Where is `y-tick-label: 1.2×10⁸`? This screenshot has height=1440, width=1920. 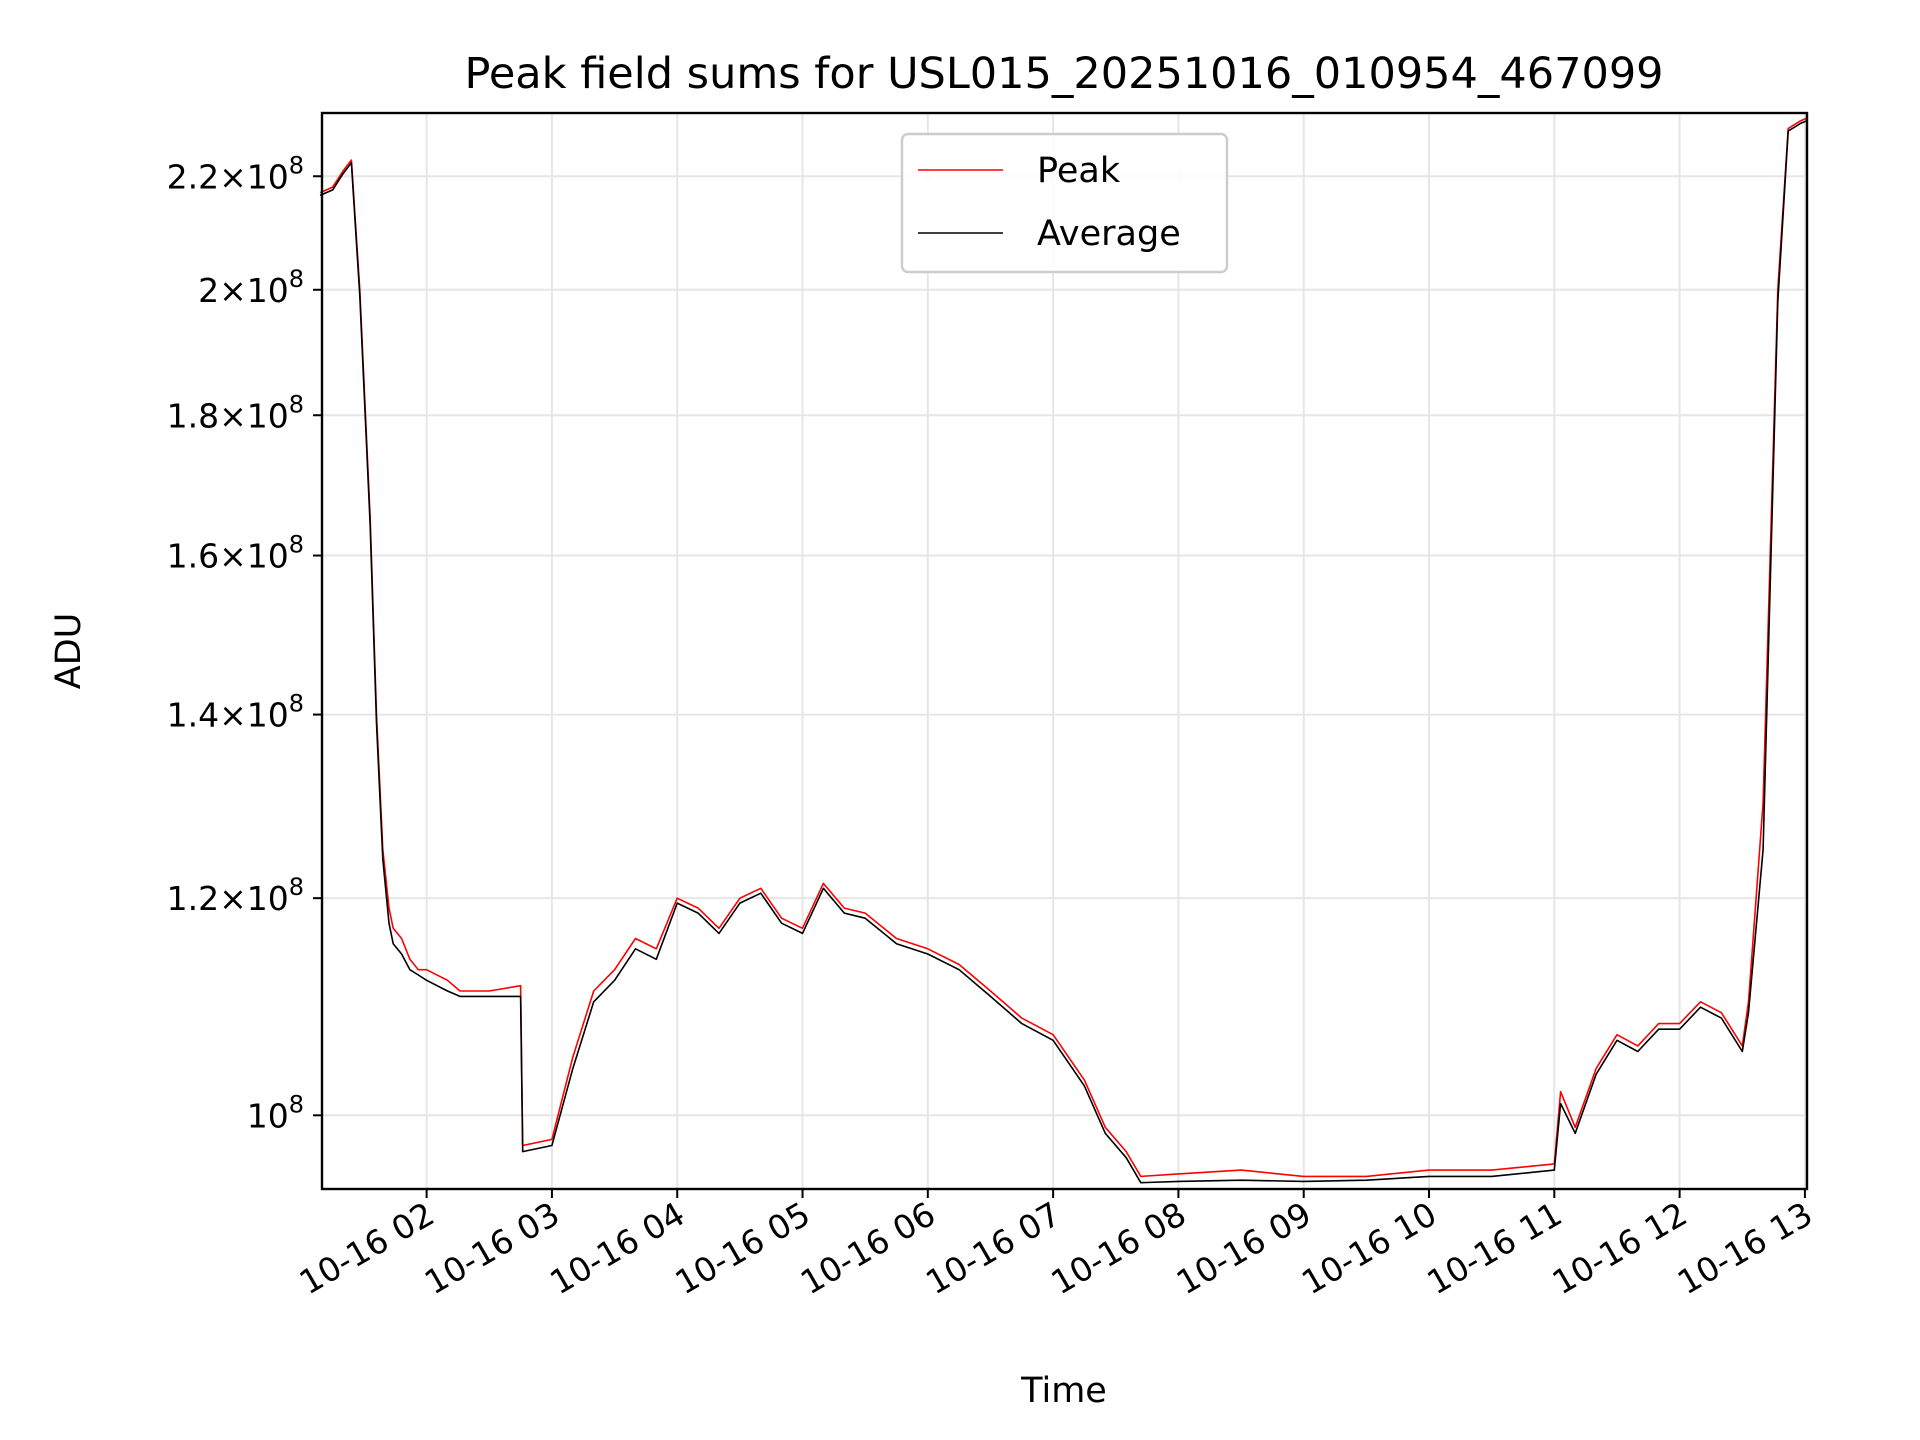
y-tick-label: 1.2×10⁸ is located at coordinates (235, 895).